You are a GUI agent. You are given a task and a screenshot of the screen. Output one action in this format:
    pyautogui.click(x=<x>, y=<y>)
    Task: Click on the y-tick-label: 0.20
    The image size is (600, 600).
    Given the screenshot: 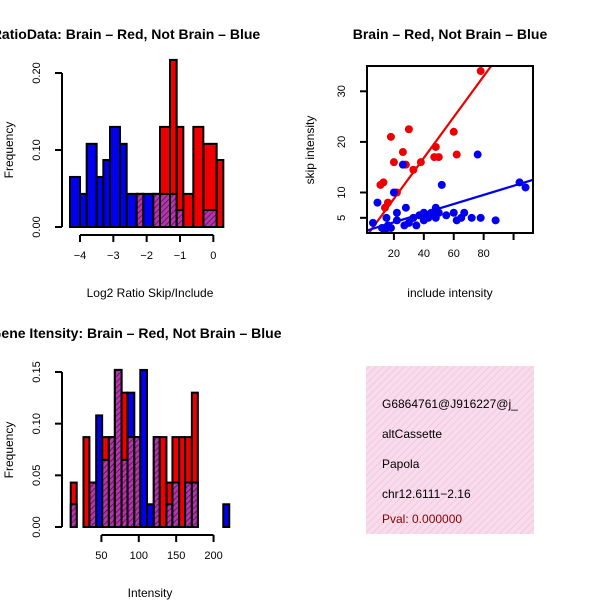 What is the action you would take?
    pyautogui.click(x=37, y=72)
    